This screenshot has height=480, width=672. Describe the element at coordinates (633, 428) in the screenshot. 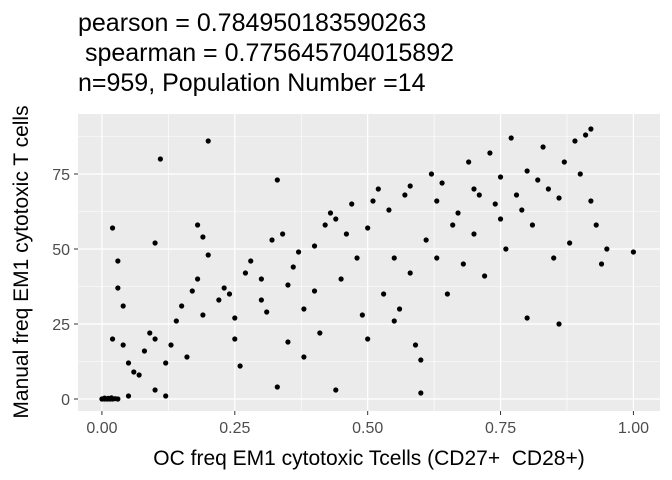

I see `x-tick-label: 1.00` at that location.